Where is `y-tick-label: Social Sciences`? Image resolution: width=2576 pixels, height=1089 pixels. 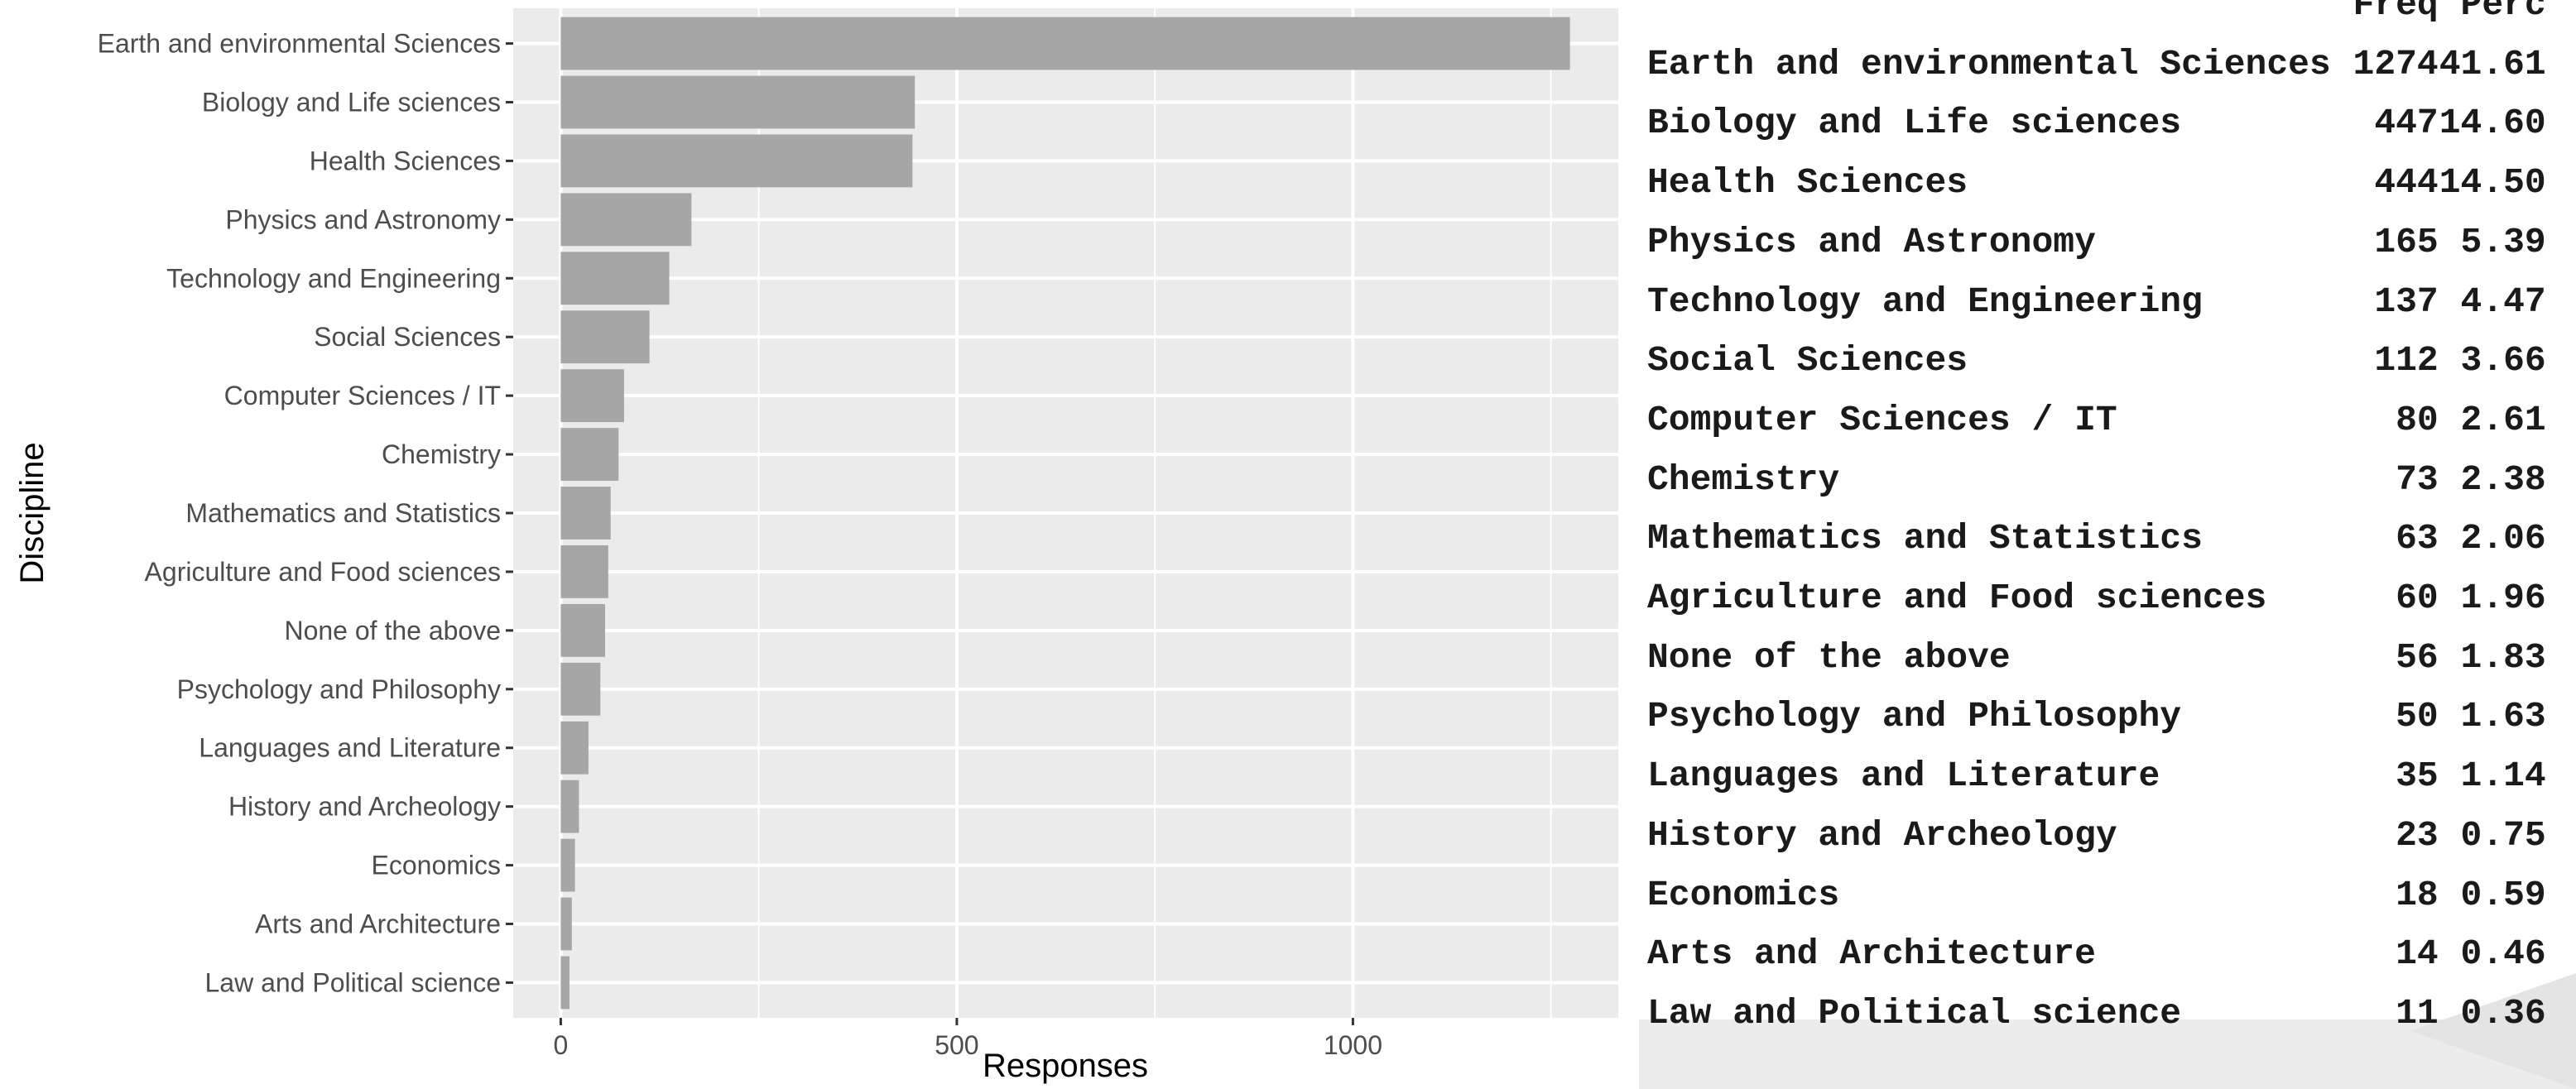 y-tick-label: Social Sciences is located at coordinates (407, 337).